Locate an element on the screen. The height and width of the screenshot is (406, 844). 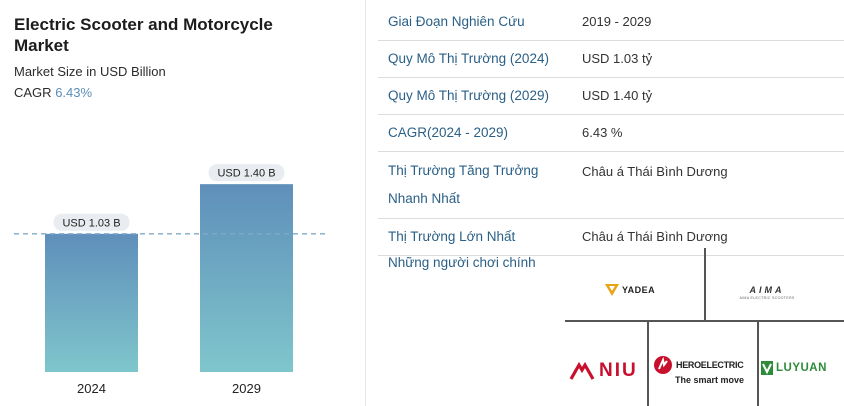
yadea-logo: YADEA is located at coordinates (630, 290).